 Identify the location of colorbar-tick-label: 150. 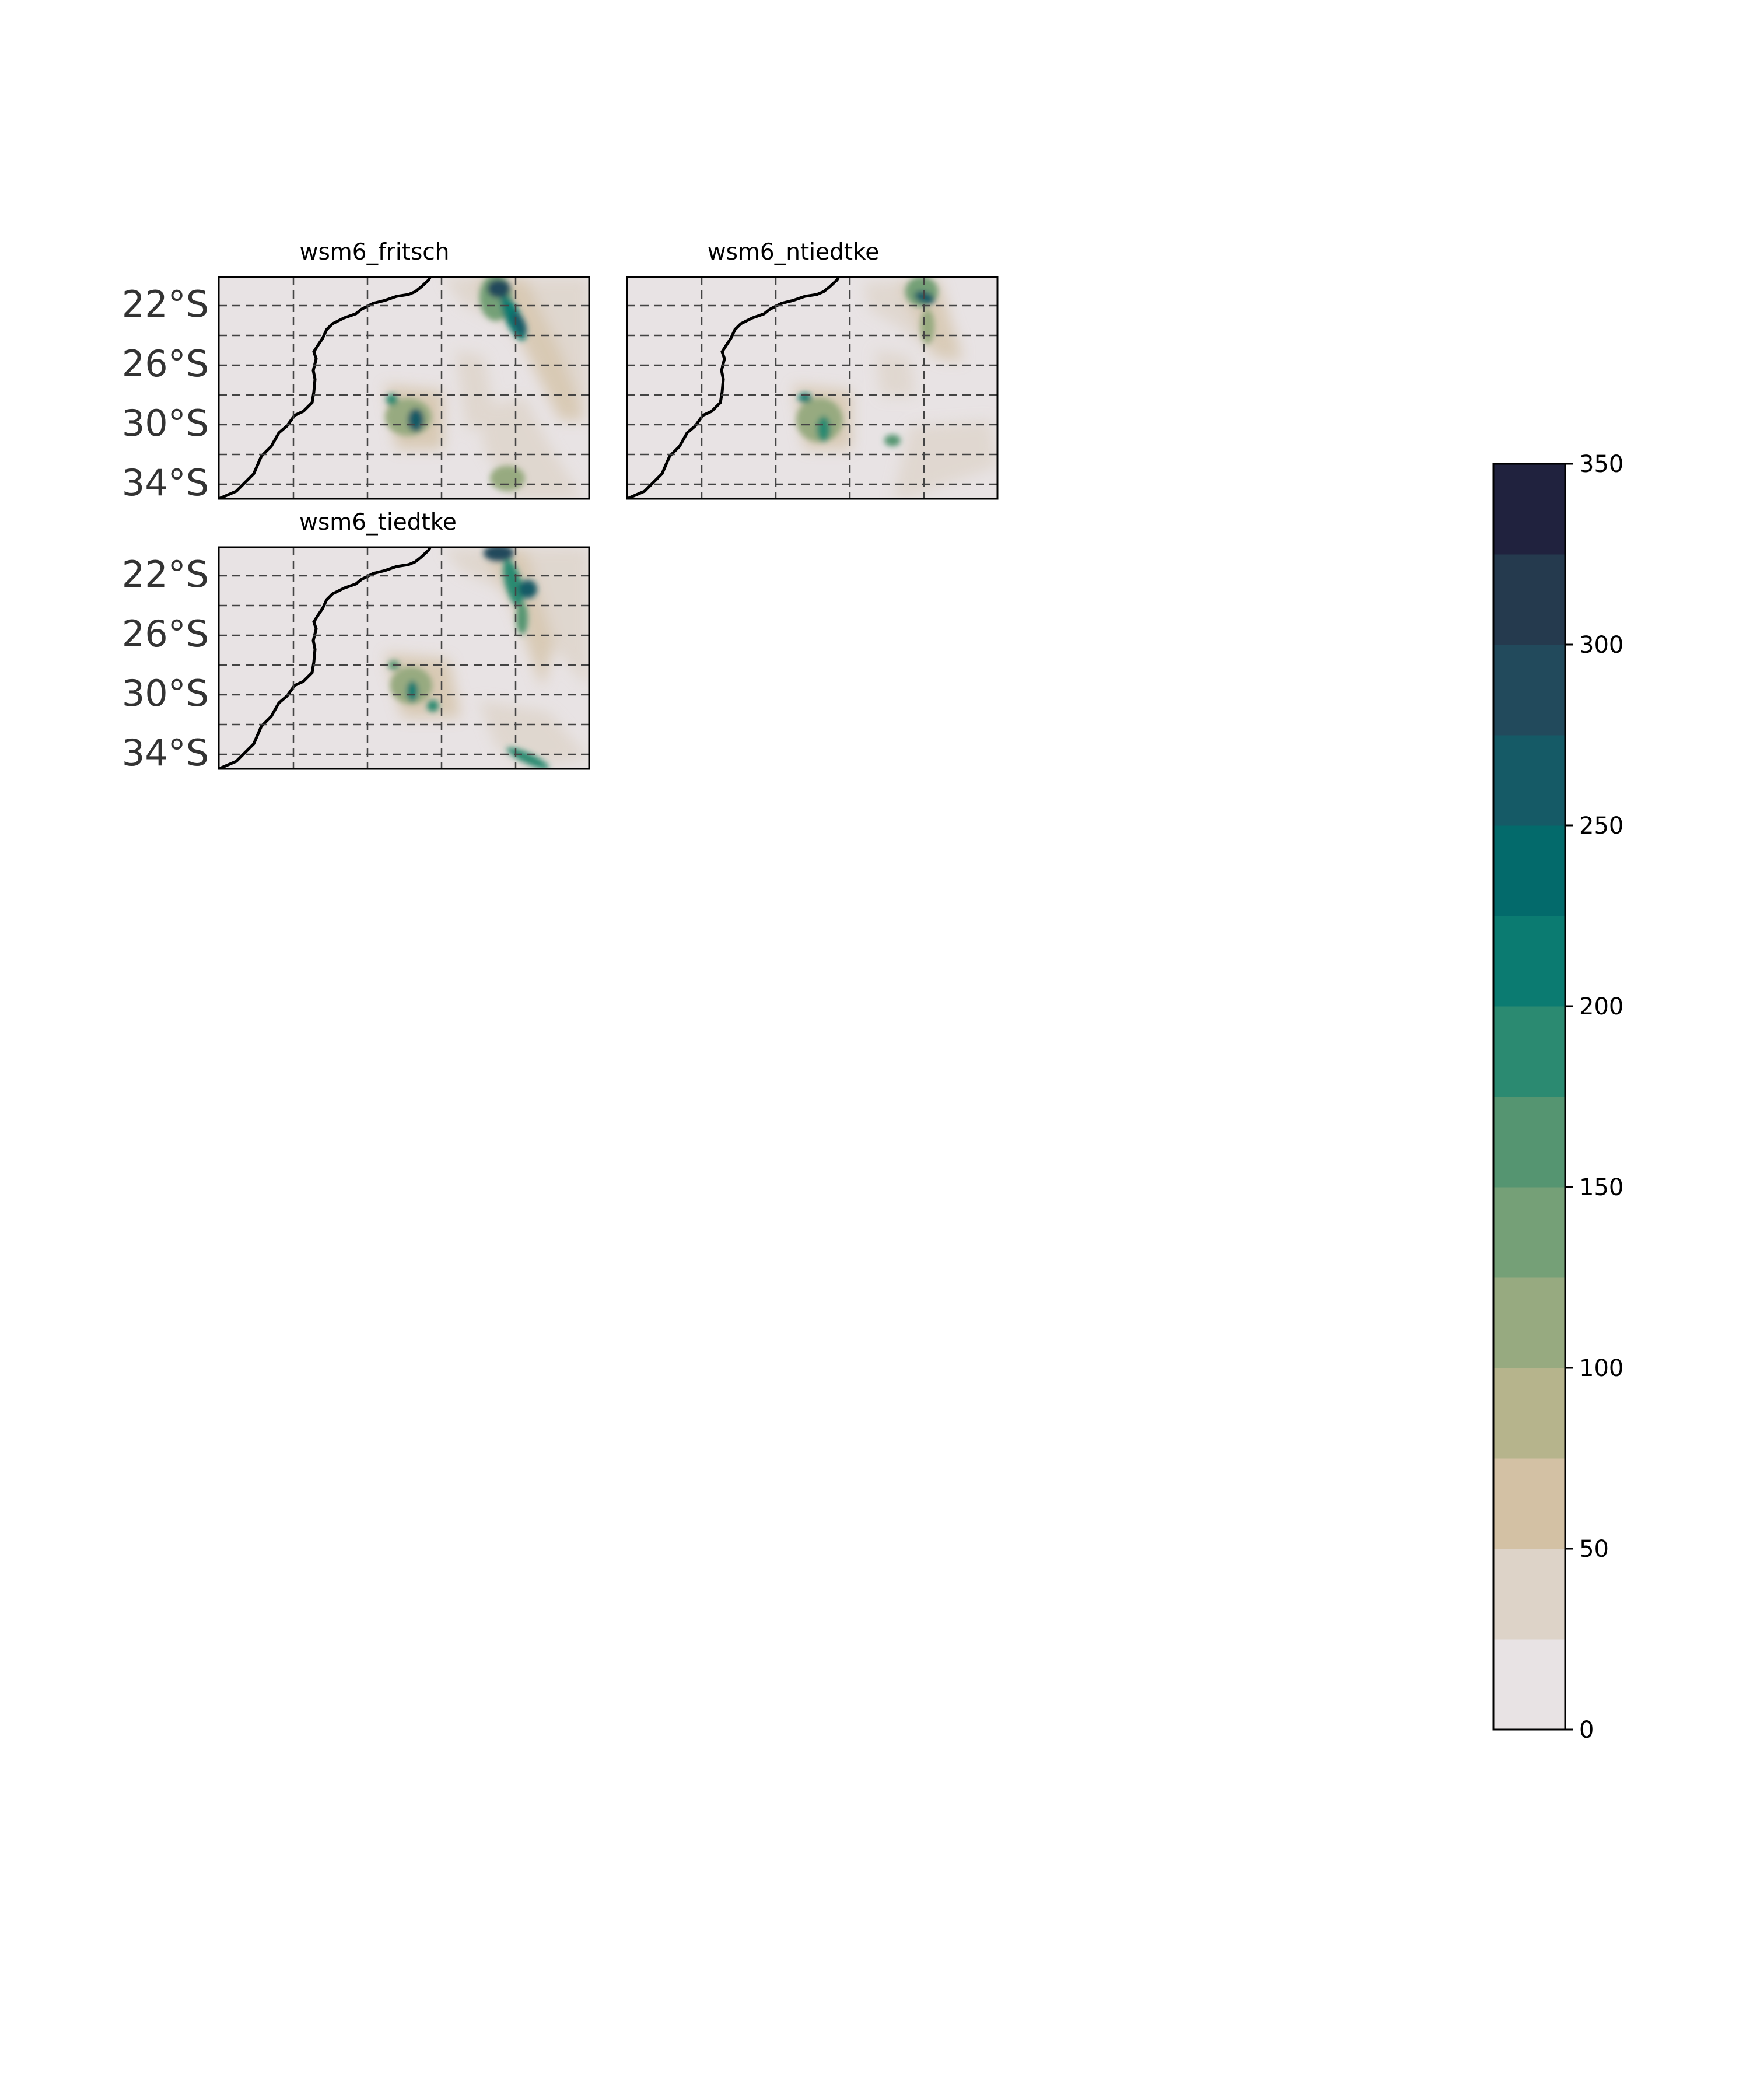
(1601, 1187).